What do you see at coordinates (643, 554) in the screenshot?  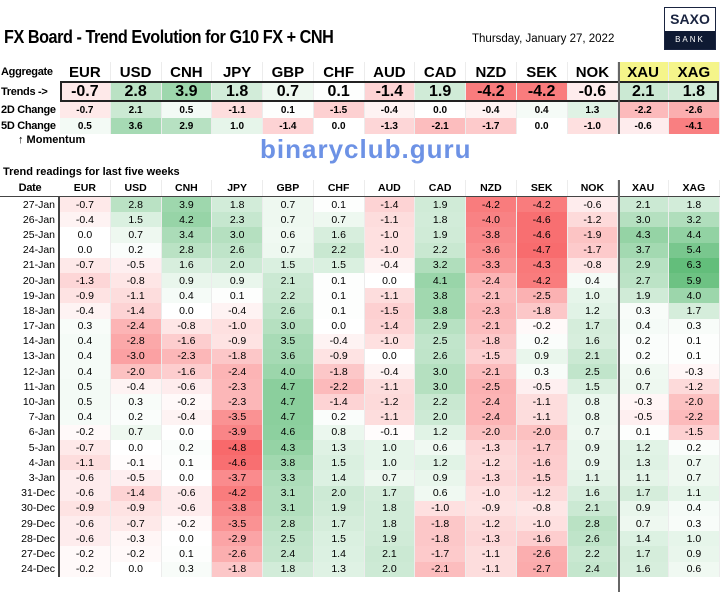 I see `trend-cell-xau: 1.7` at bounding box center [643, 554].